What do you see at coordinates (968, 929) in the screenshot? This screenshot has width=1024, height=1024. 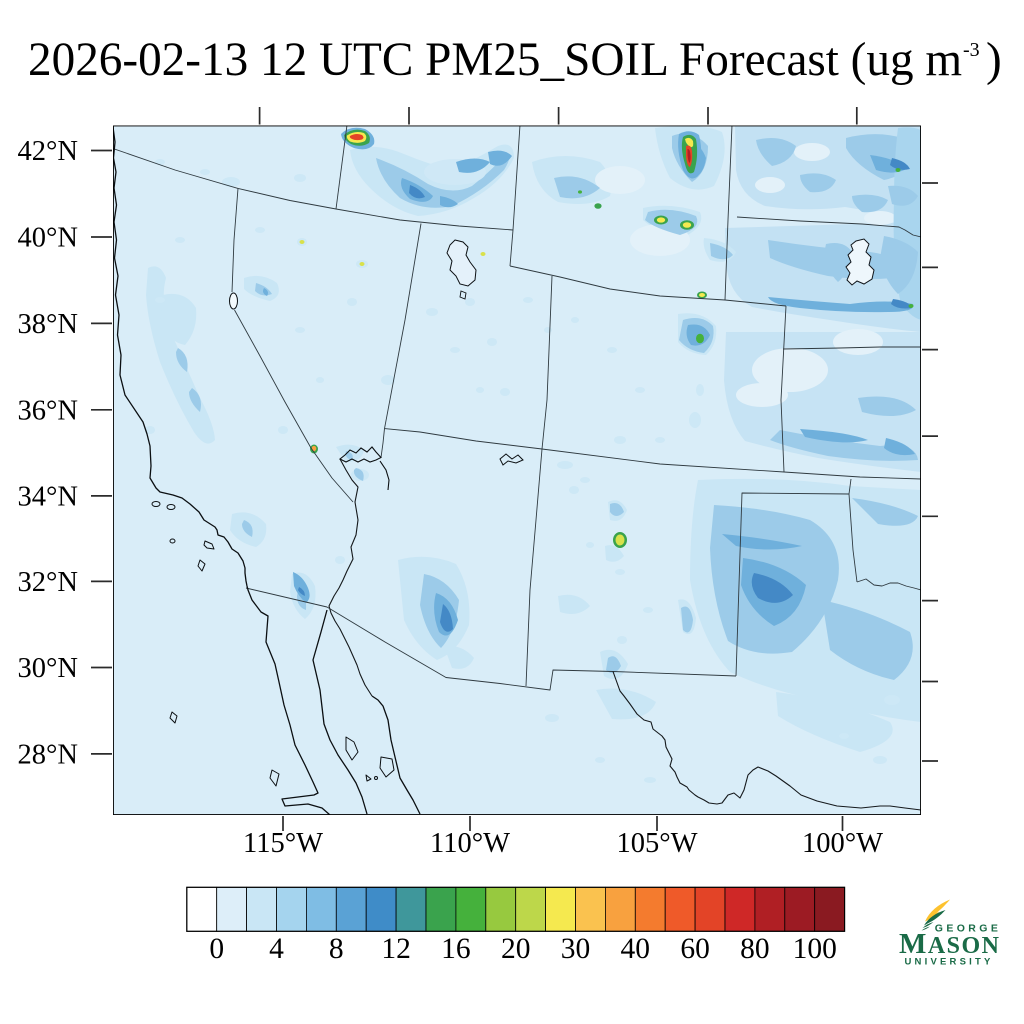 I see `svg-text: GEORGE` at bounding box center [968, 929].